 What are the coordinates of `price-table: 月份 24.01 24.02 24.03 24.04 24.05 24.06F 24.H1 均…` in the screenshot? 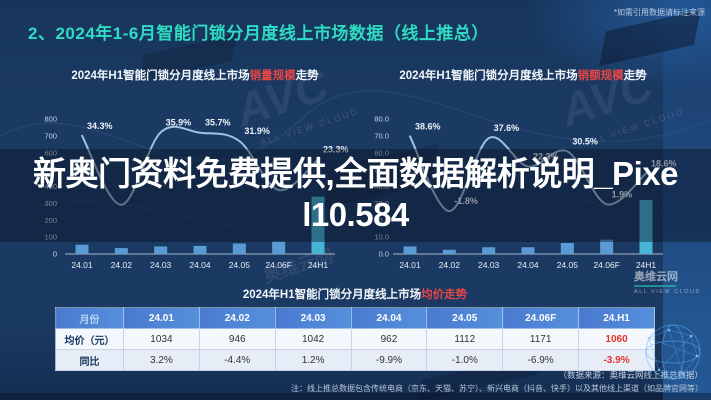 It's located at (355, 339).